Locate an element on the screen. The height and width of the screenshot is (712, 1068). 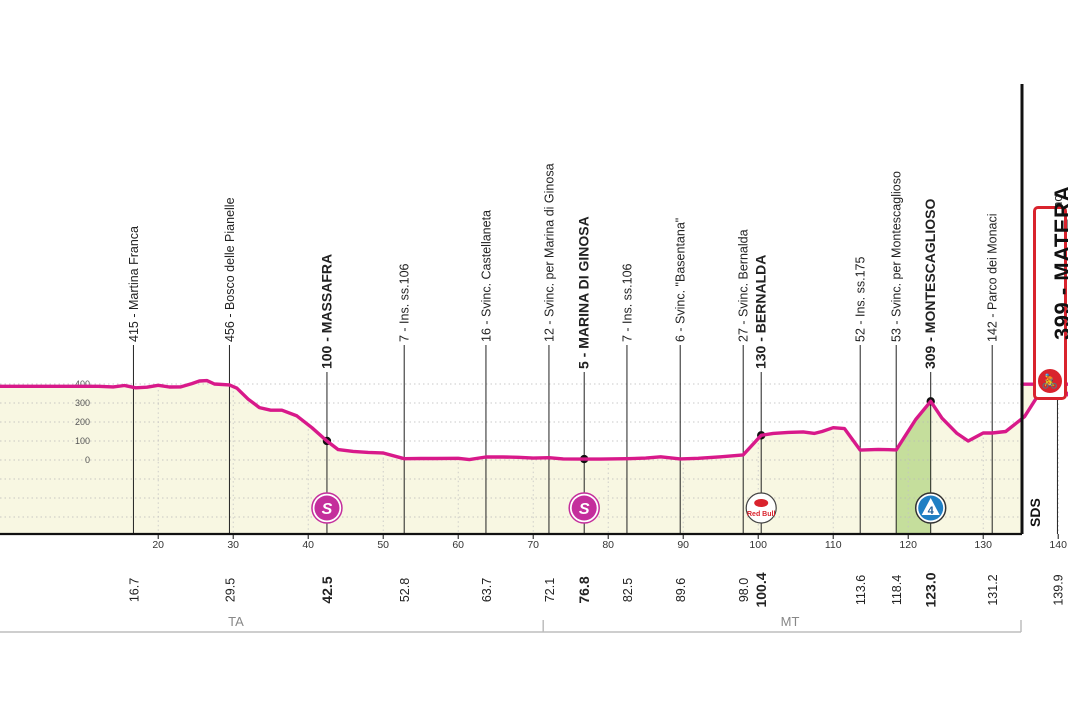
waypoint-label: 12 - Svinc. per Marina di Ginosa is located at coordinates (549, 252).